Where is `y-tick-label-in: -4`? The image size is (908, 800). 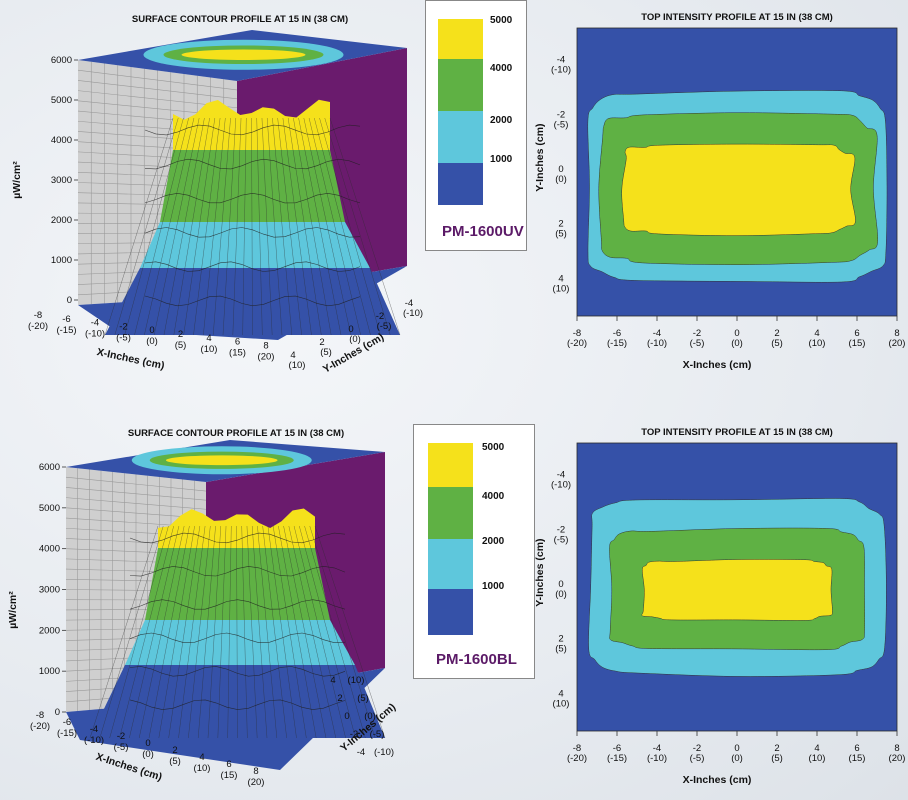 y-tick-label-in: -4 is located at coordinates (561, 475).